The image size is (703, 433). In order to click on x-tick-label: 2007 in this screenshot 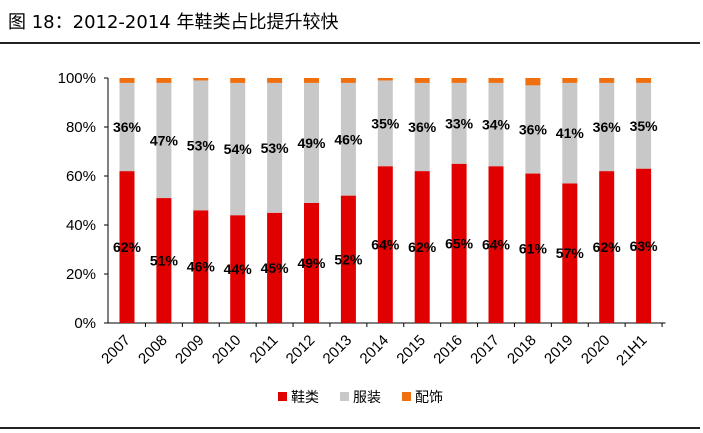, I will do `click(116, 350)`.